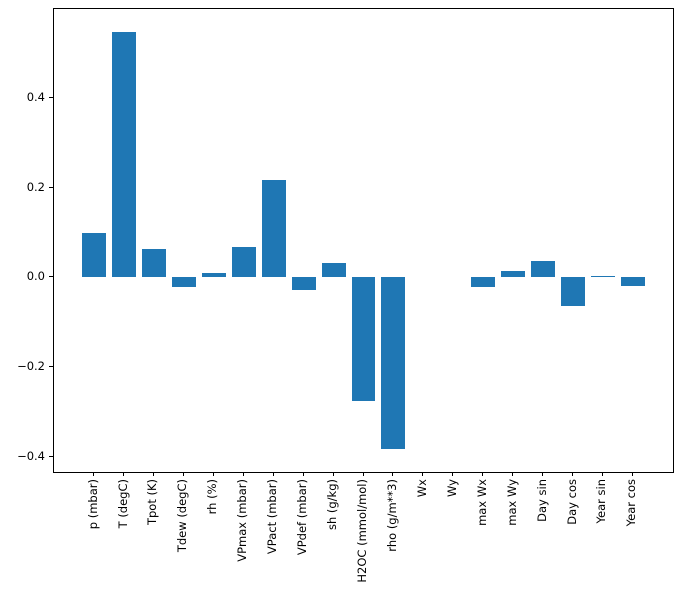  What do you see at coordinates (333, 270) in the screenshot?
I see `bar-sh-g-kg` at bounding box center [333, 270].